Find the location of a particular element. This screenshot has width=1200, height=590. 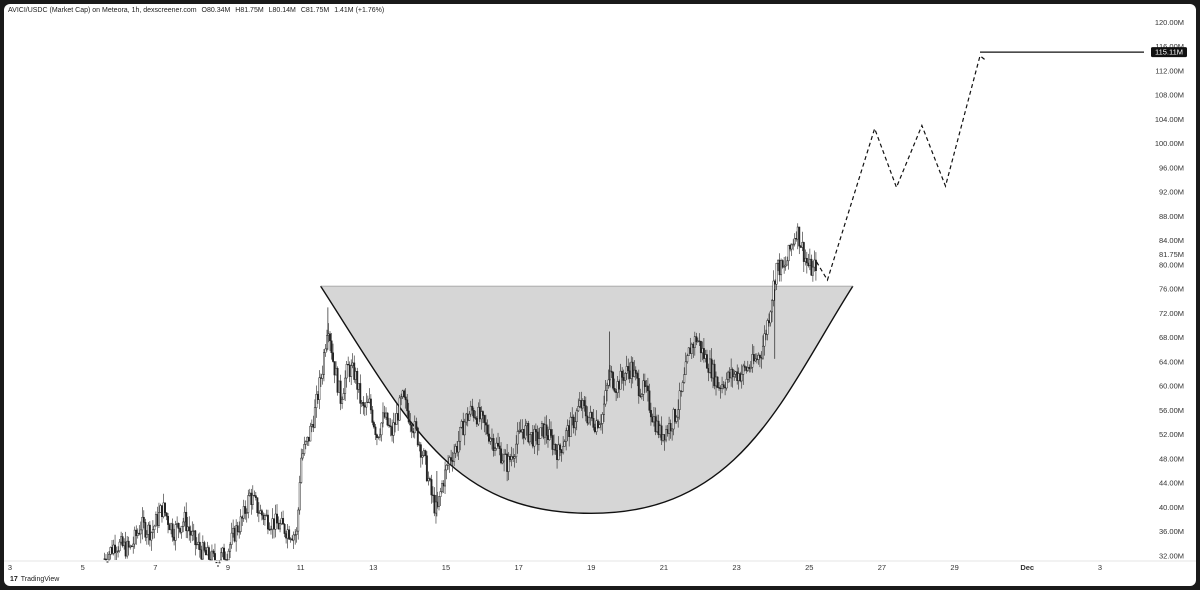

x-tick-label: 3 is located at coordinates (10, 567).